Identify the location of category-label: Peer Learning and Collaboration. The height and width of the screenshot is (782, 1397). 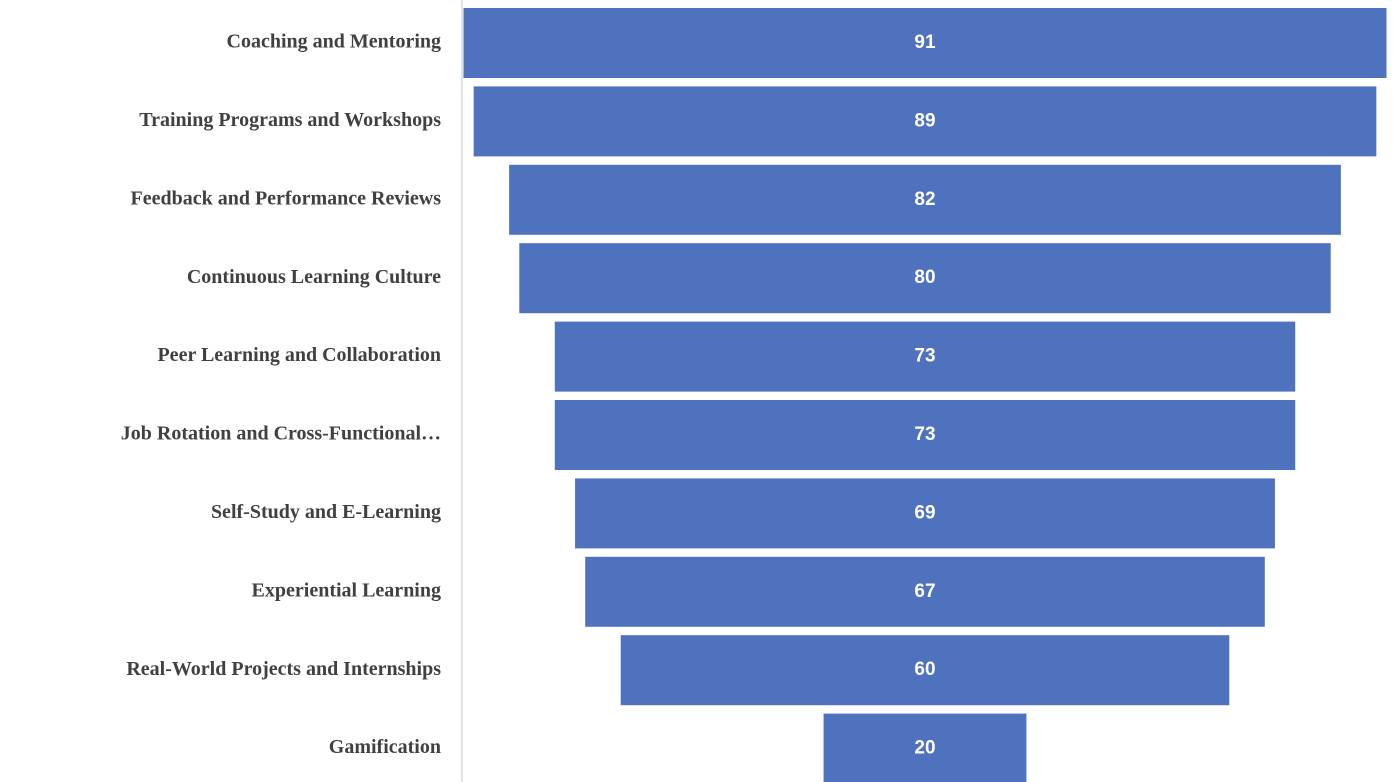
(299, 355).